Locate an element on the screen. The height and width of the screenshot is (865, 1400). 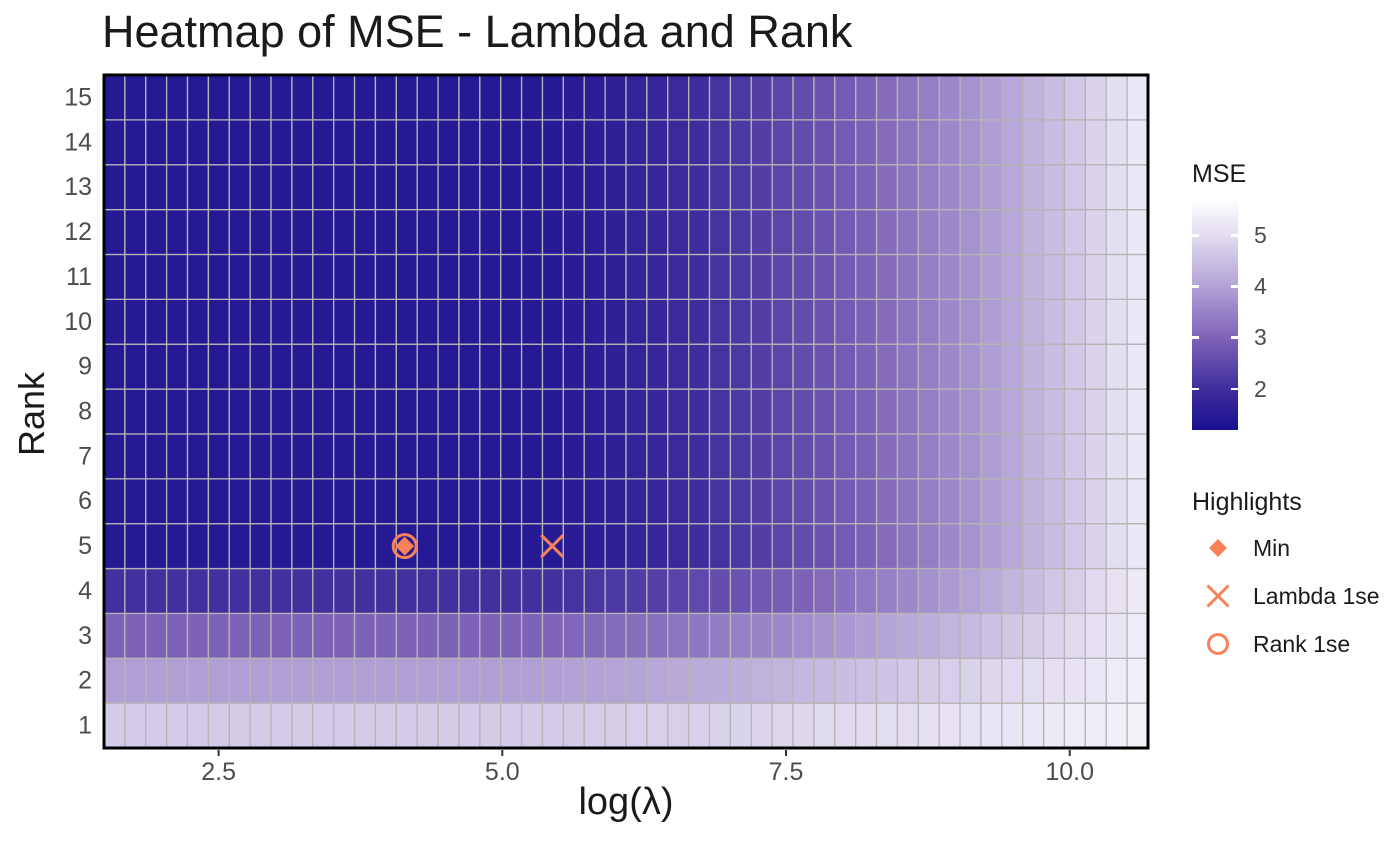
y-tick-label: 4 is located at coordinates (85, 591).